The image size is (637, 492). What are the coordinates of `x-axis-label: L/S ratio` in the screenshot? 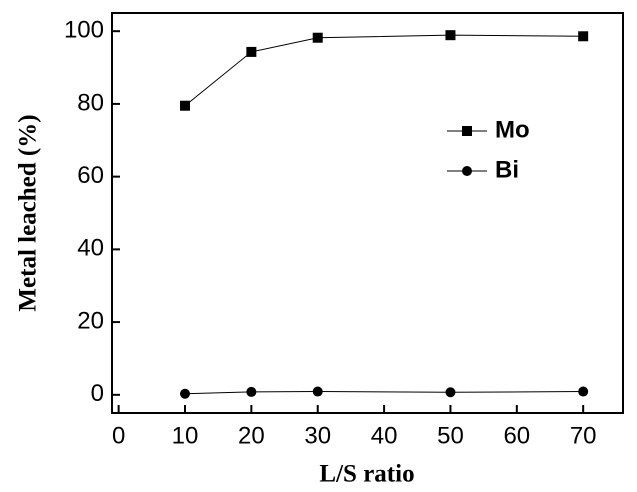 It's located at (366, 474).